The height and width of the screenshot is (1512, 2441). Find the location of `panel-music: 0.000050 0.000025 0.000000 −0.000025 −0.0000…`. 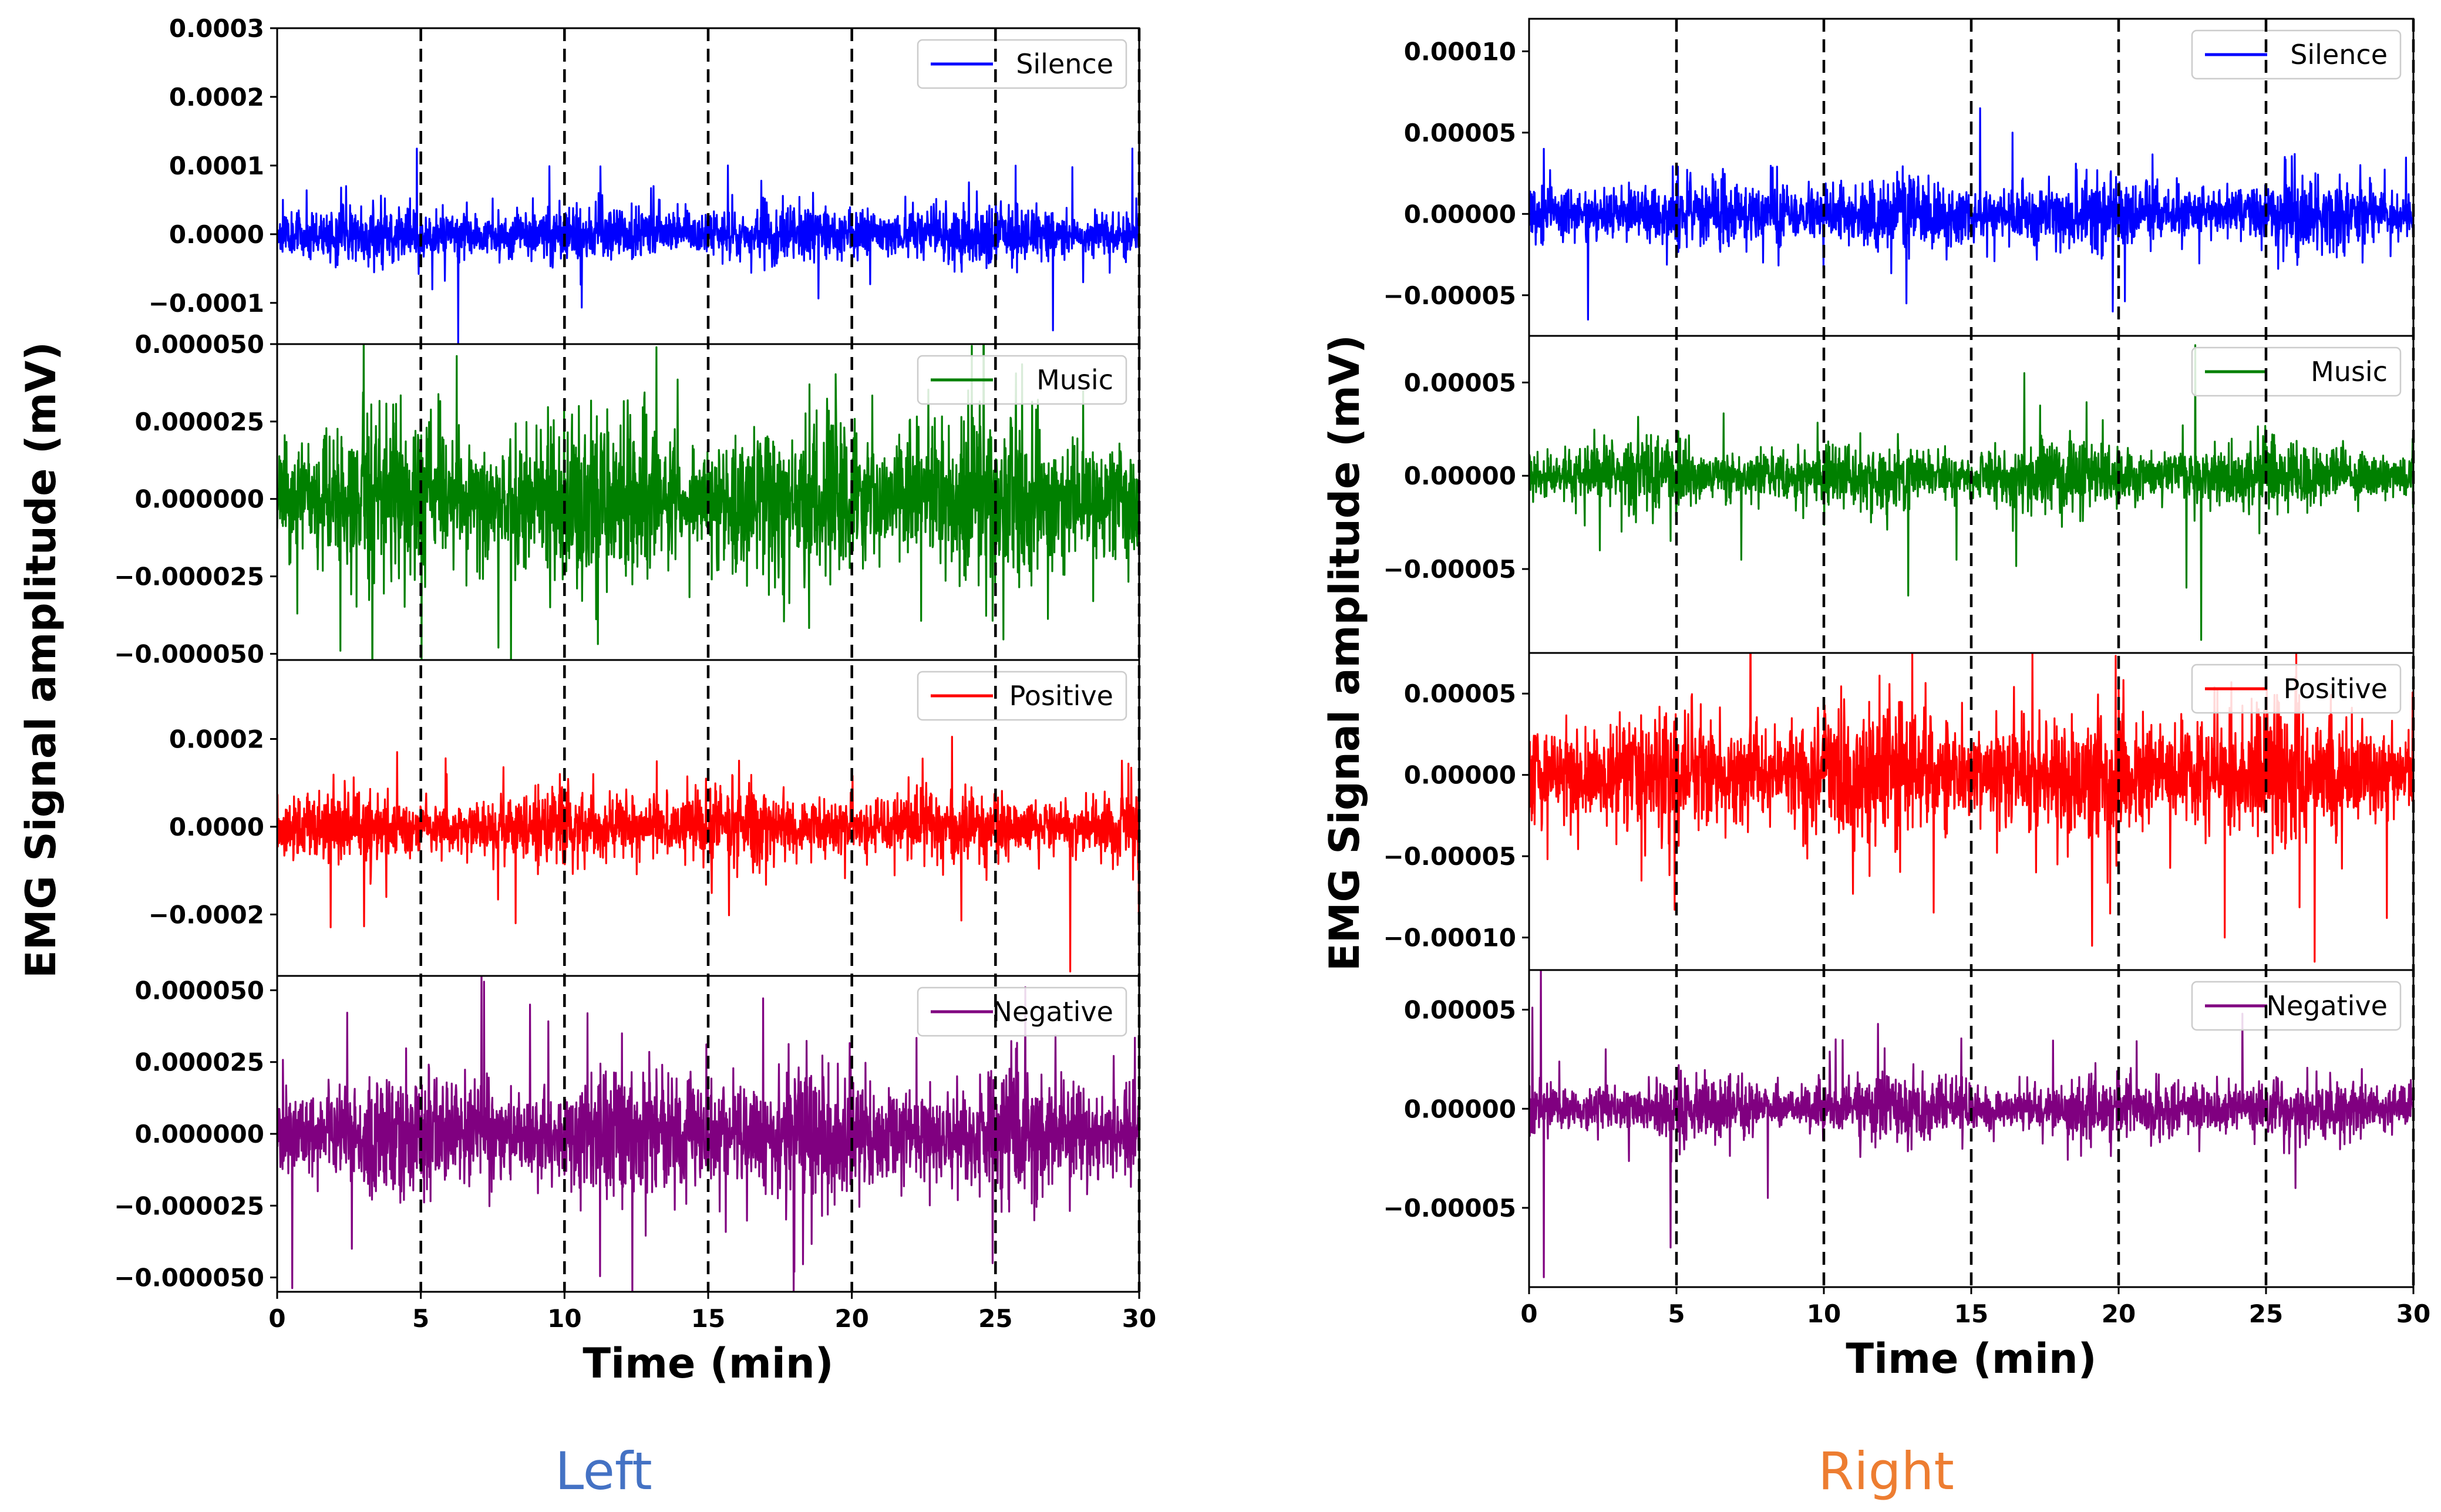

panel-music: 0.000050 0.000025 0.000000 −0.000025 −0.0000… is located at coordinates (627, 499).